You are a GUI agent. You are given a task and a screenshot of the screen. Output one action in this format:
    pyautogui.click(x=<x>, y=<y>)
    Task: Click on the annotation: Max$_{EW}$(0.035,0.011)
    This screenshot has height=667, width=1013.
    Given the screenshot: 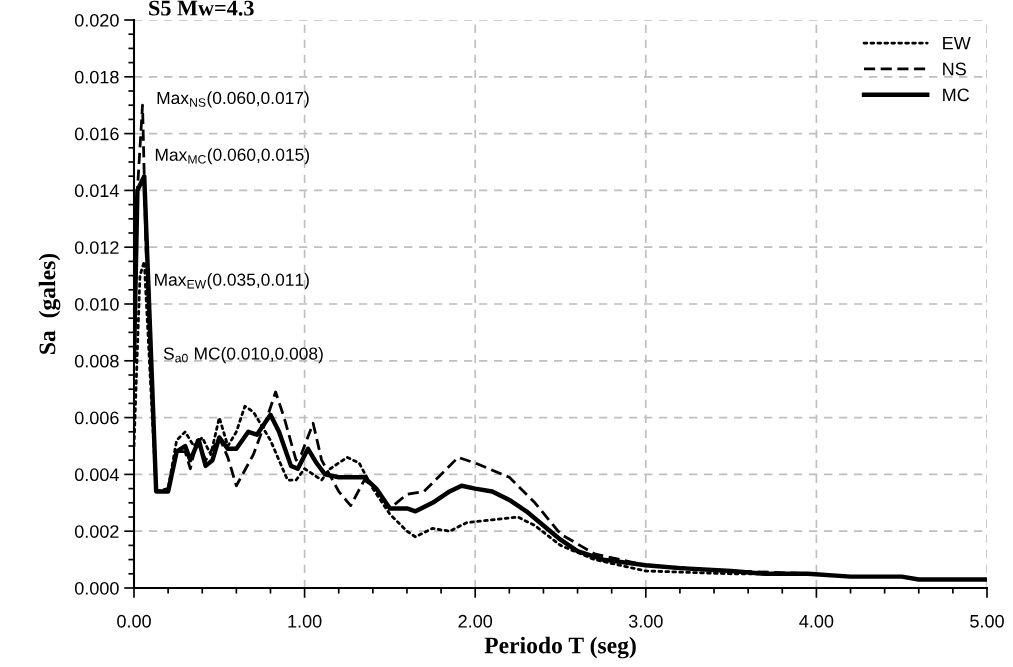 What is the action you would take?
    pyautogui.click(x=232, y=281)
    